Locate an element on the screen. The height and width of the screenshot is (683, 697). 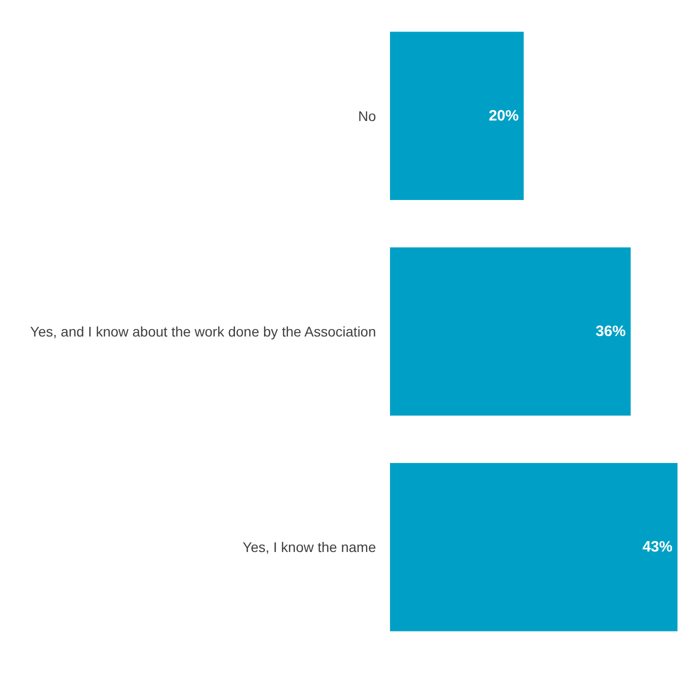
y-tick-label: Yes, and I know about the work done by the Association is located at coordinates (203, 332).